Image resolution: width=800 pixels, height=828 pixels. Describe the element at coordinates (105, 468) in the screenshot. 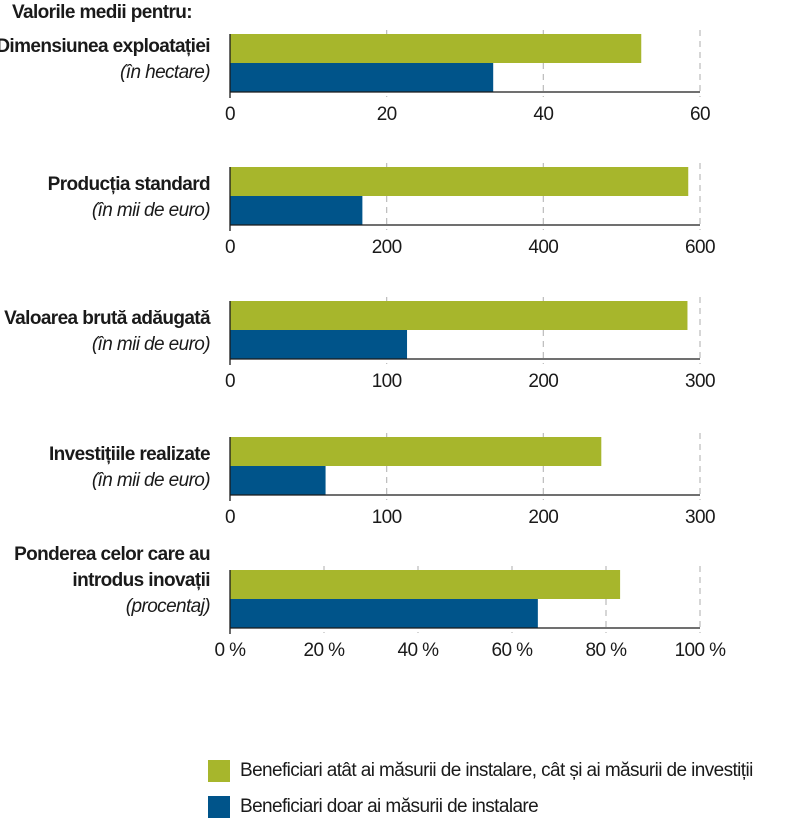

I see `panel-label-3: Investițiile realizate (în mii de euro)` at that location.